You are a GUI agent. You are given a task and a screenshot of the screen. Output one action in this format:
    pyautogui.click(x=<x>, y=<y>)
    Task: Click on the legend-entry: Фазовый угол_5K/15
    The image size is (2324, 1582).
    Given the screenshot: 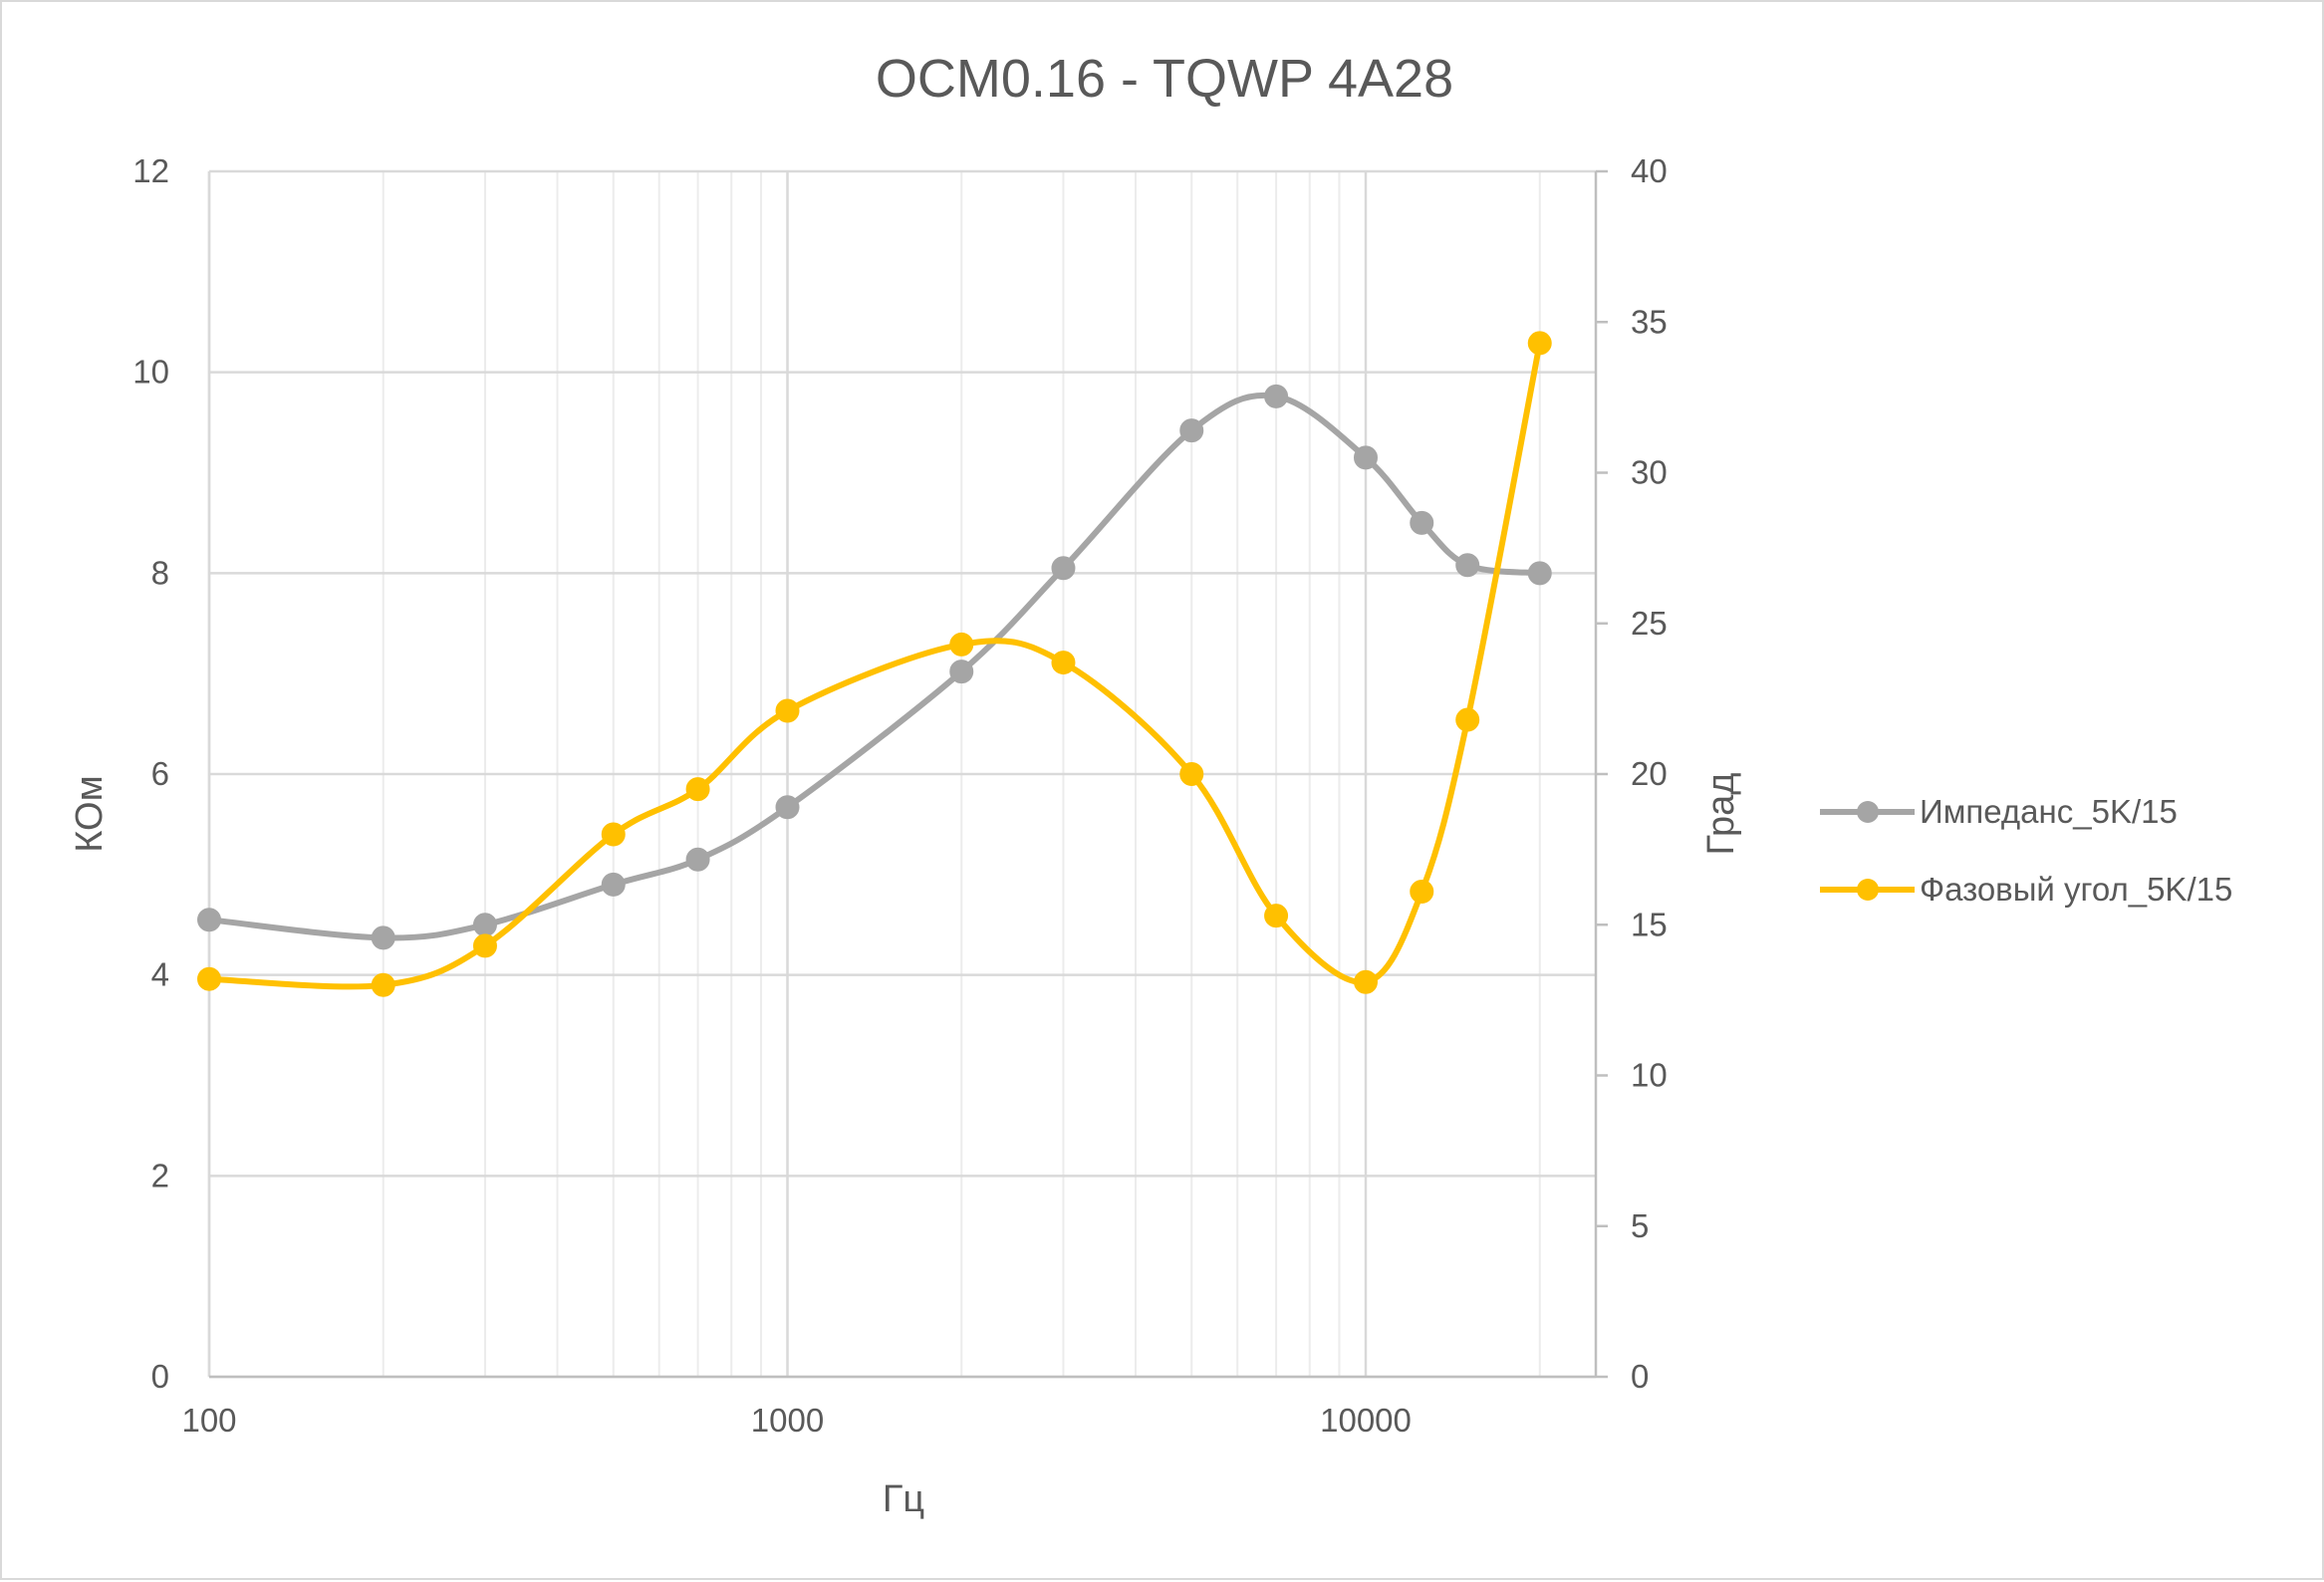 What is the action you would take?
    pyautogui.click(x=2026, y=889)
    